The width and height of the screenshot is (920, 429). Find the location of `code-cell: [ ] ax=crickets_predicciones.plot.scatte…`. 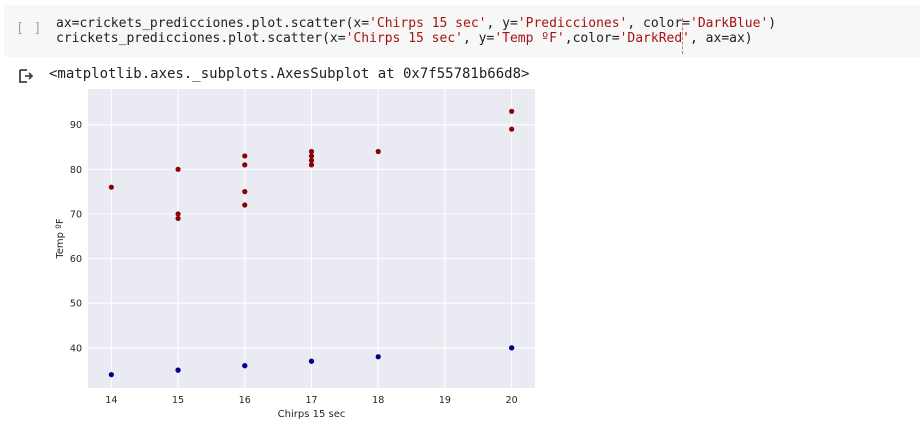

code-cell: [ ] ax=crickets_predicciones.plot.scatte… is located at coordinates (462, 31).